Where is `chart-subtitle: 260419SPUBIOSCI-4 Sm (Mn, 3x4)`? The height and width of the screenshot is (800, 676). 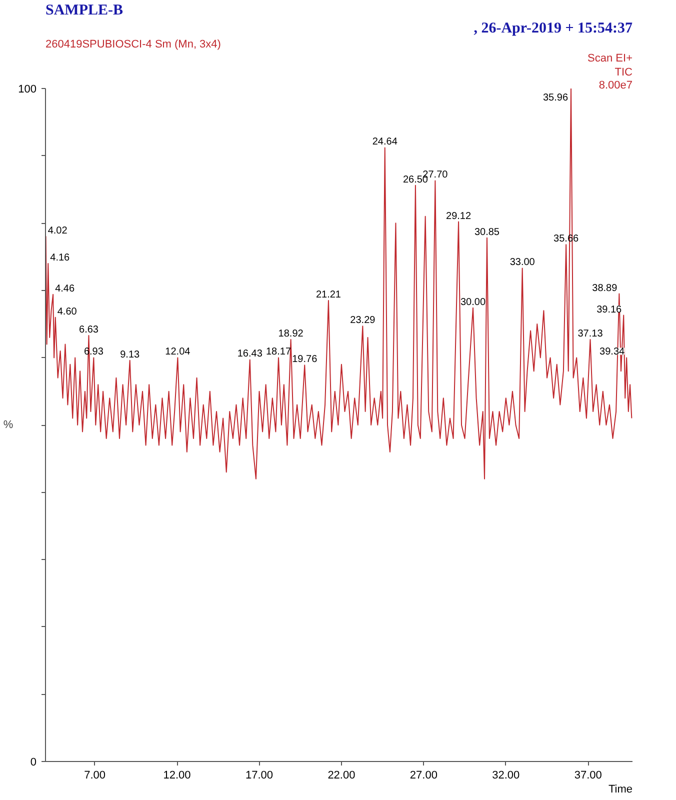 chart-subtitle: 260419SPUBIOSCI-4 Sm (Mn, 3x4) is located at coordinates (133, 44).